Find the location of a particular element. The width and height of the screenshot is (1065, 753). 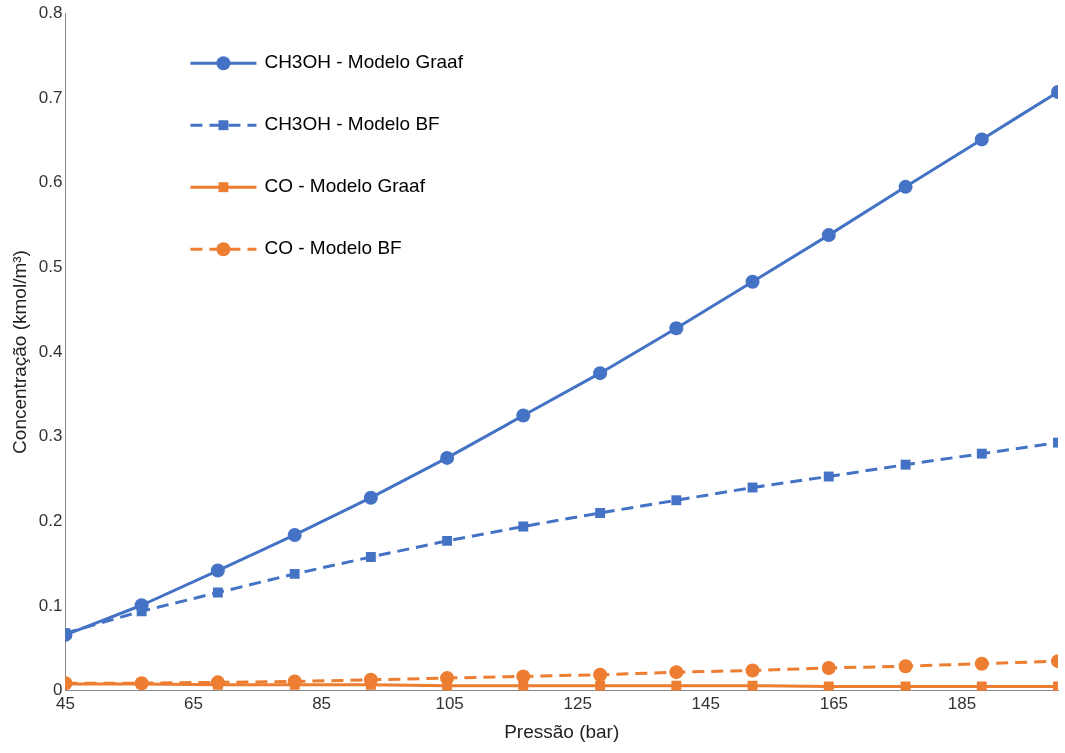

x-tick-label: 85 is located at coordinates (322, 703).